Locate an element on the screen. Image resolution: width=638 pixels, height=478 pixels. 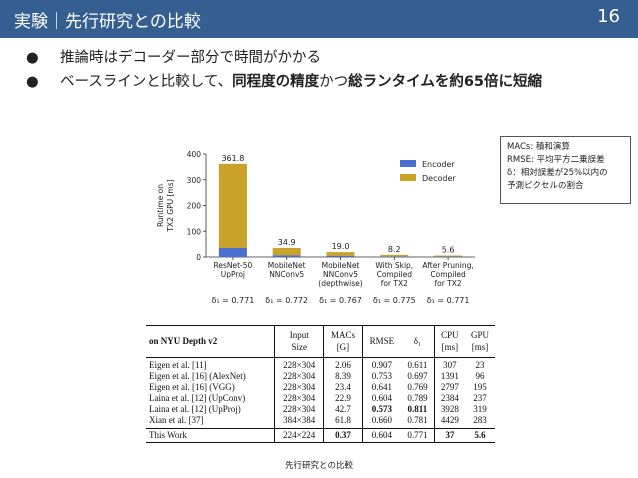
cell-rmse: 0.641 is located at coordinates (381, 387).